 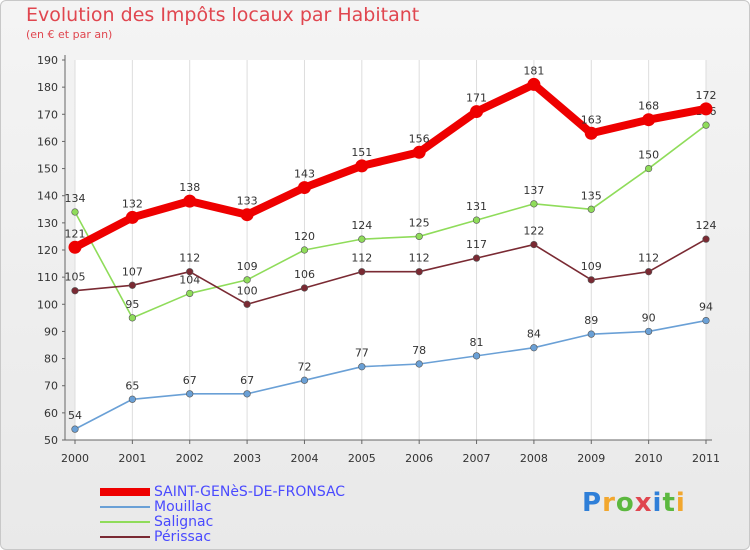 What do you see at coordinates (706, 95) in the screenshot?
I see `data-label: 172` at bounding box center [706, 95].